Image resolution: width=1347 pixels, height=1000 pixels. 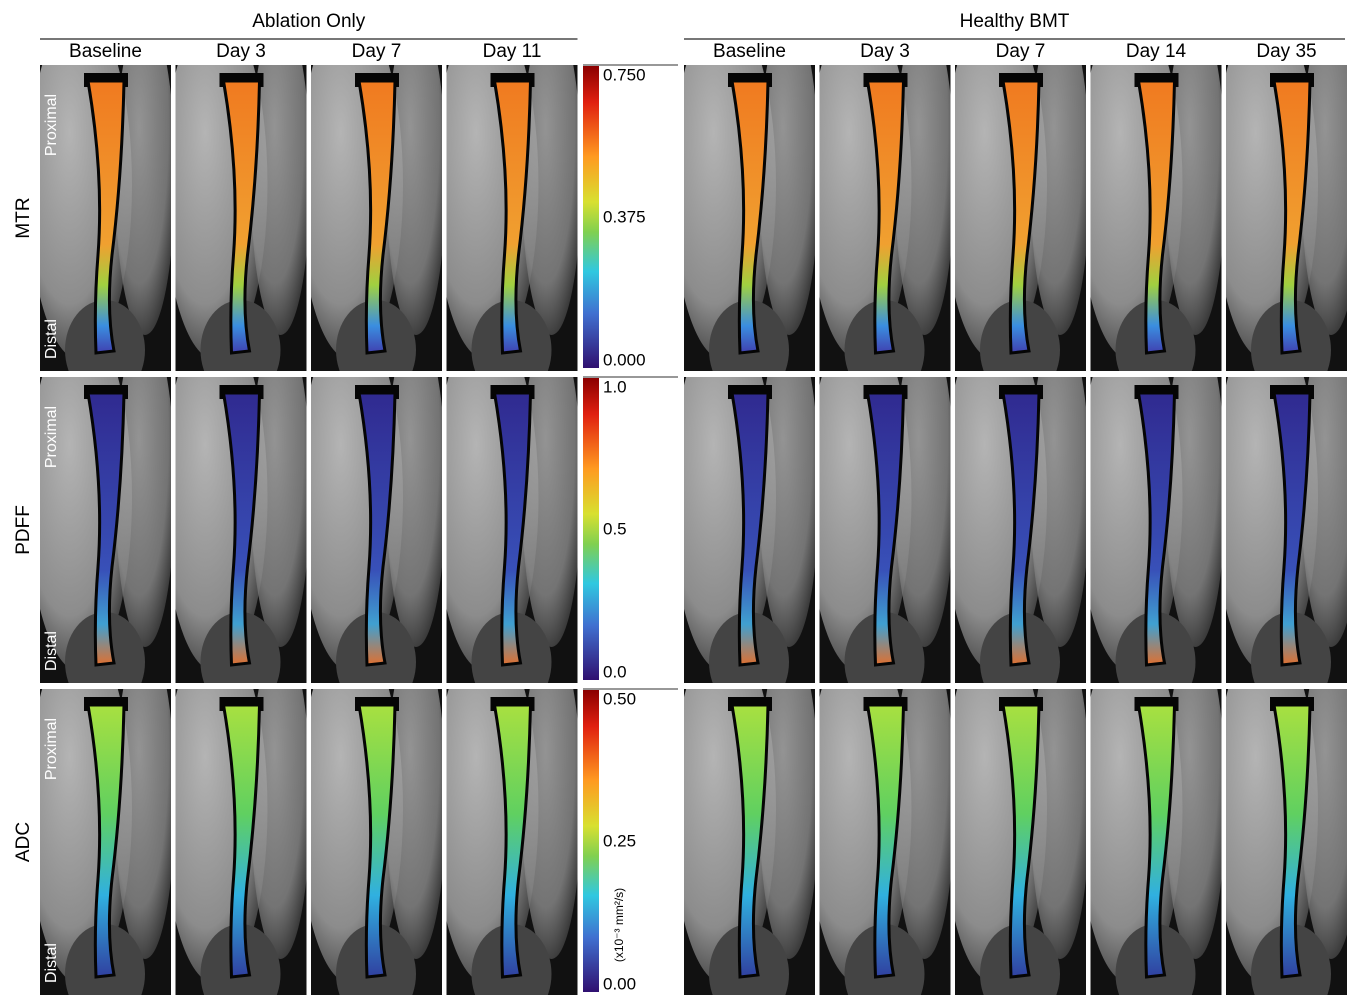 I want to click on column-label: Day 7, so click(x=377, y=51).